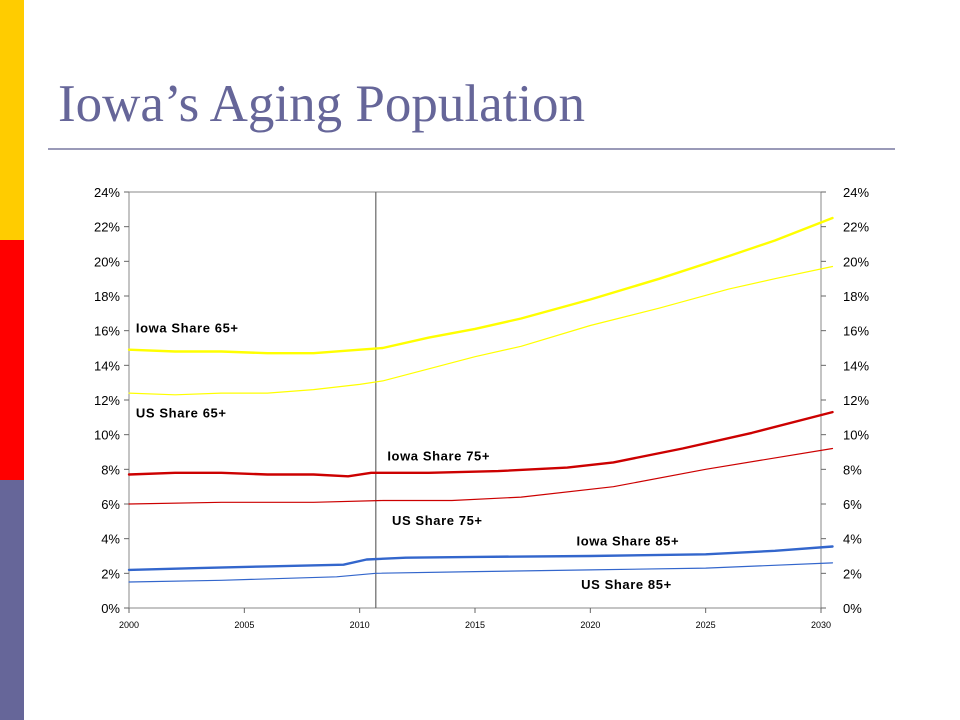 Image resolution: width=960 pixels, height=720 pixels. I want to click on title-divider, so click(471, 149).